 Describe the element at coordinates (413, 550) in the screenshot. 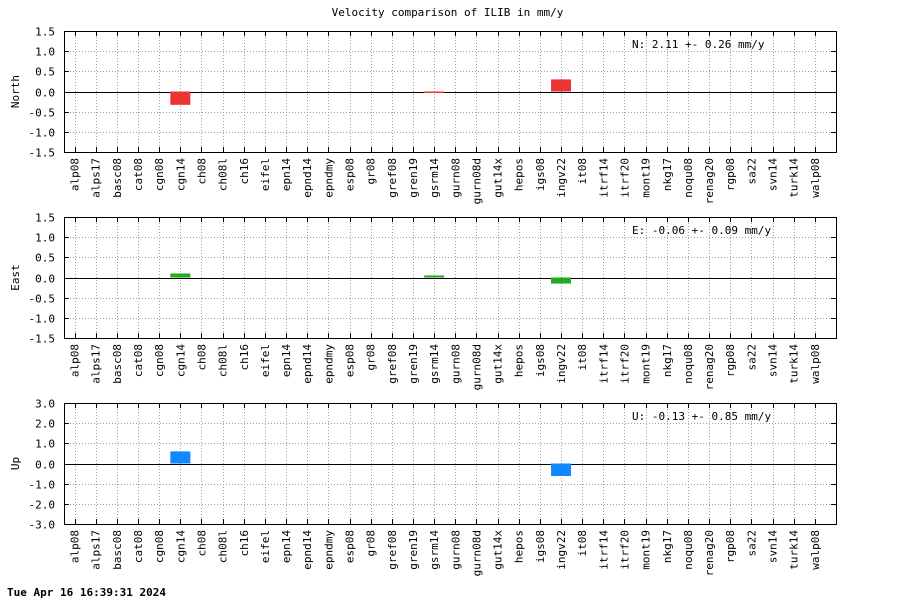

I see `x-tick-label: gren19` at that location.